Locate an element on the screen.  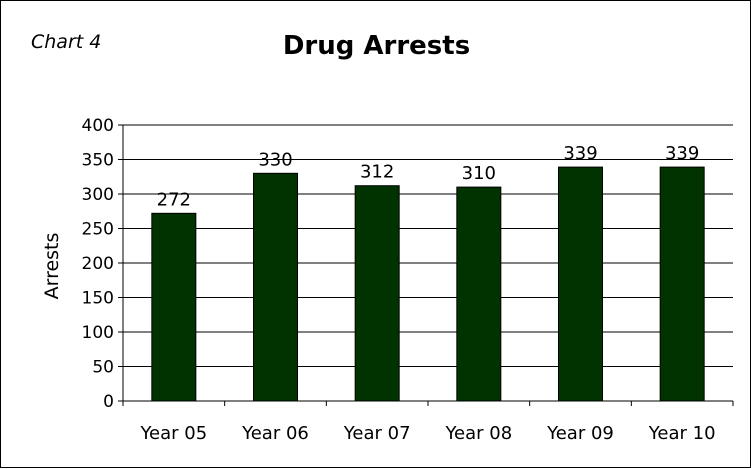
data-label: 312 is located at coordinates (377, 172).